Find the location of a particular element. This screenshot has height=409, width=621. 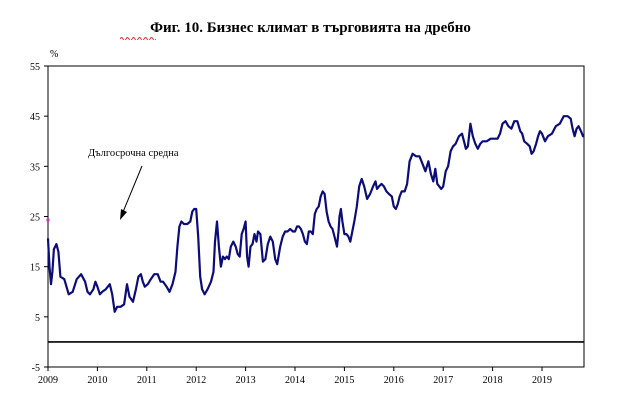

y-tick-label: 15 is located at coordinates (35, 268).